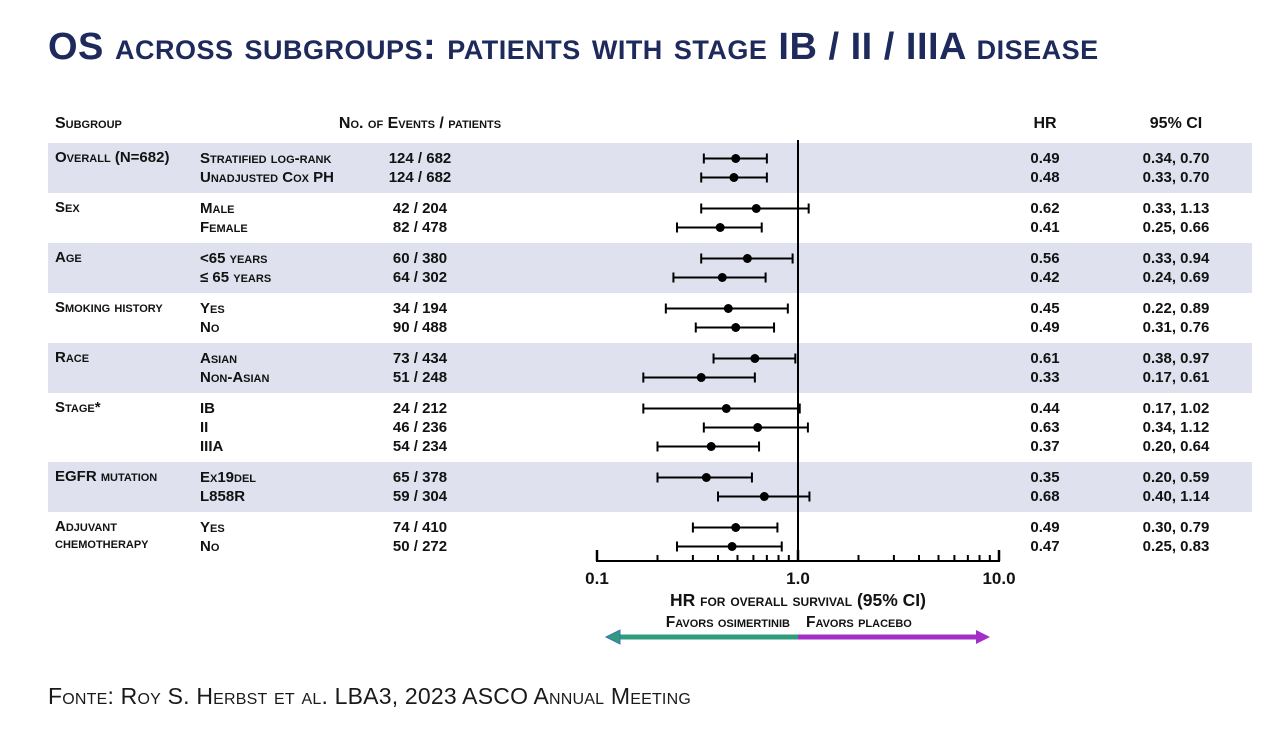 The height and width of the screenshot is (752, 1280). Describe the element at coordinates (420, 527) in the screenshot. I see `events-value: 74 / 410` at that location.